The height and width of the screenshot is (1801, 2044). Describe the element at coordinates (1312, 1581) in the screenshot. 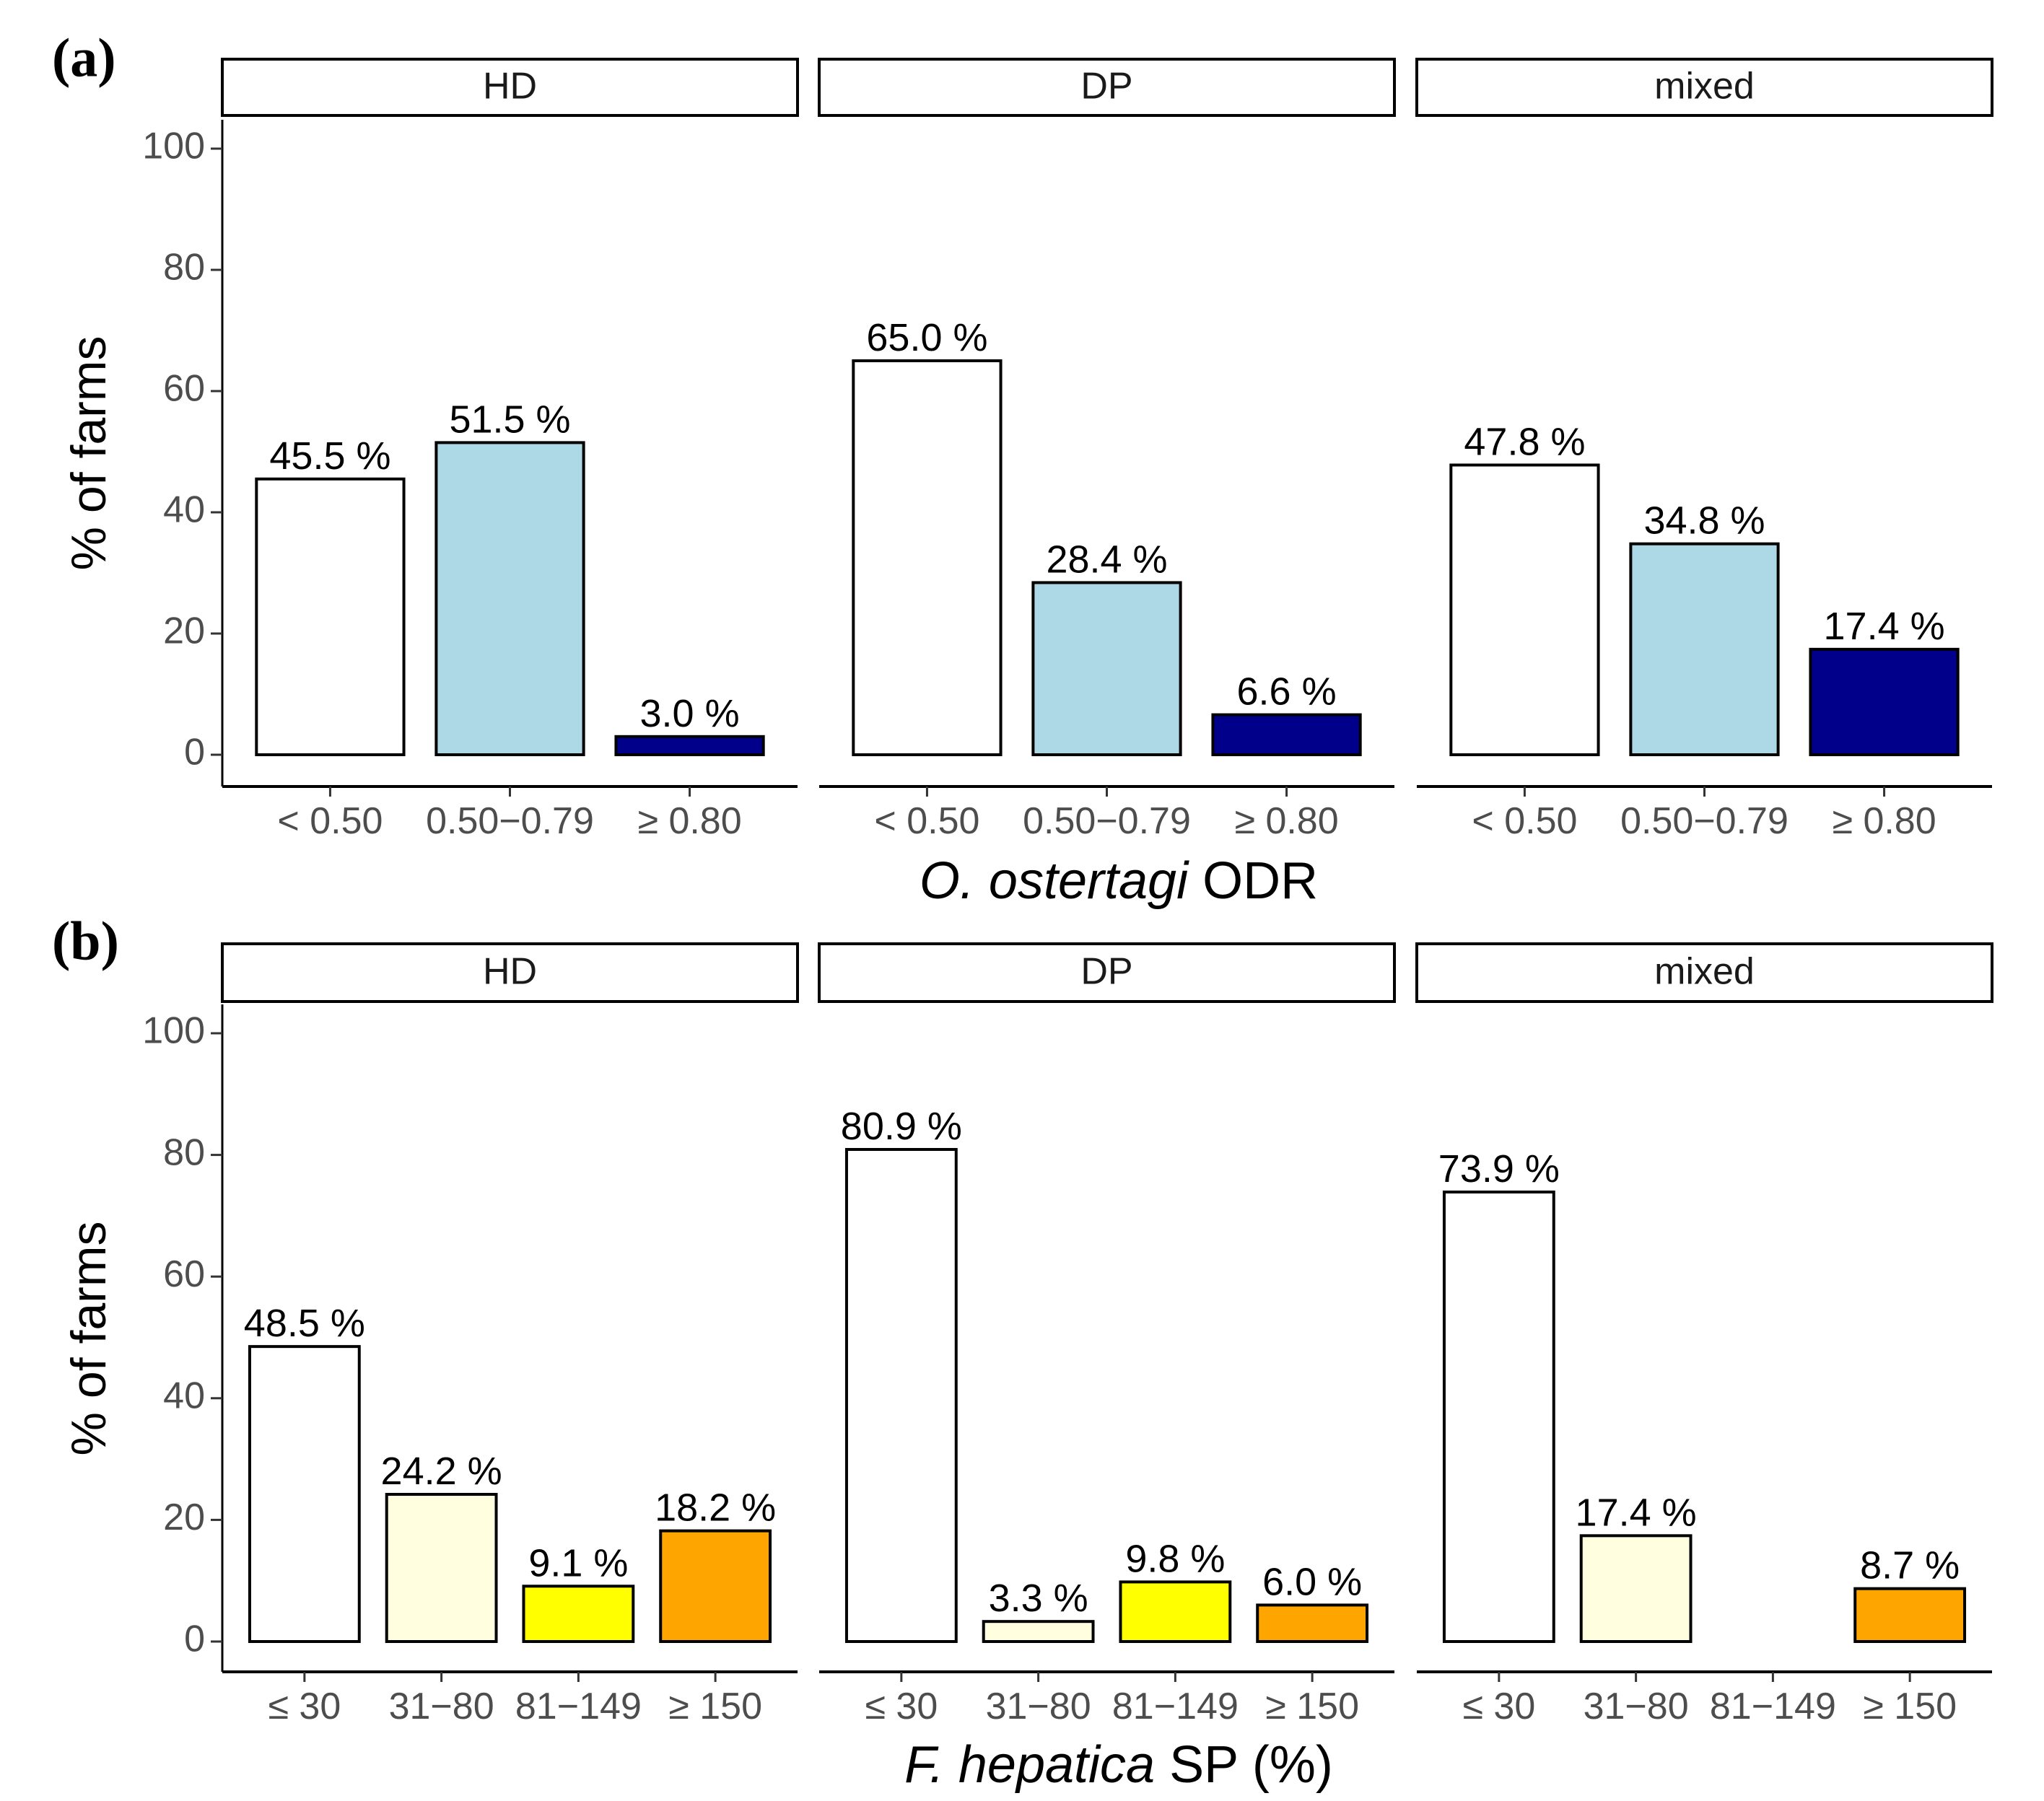

I see `bar-data-label: 6.0 %` at that location.